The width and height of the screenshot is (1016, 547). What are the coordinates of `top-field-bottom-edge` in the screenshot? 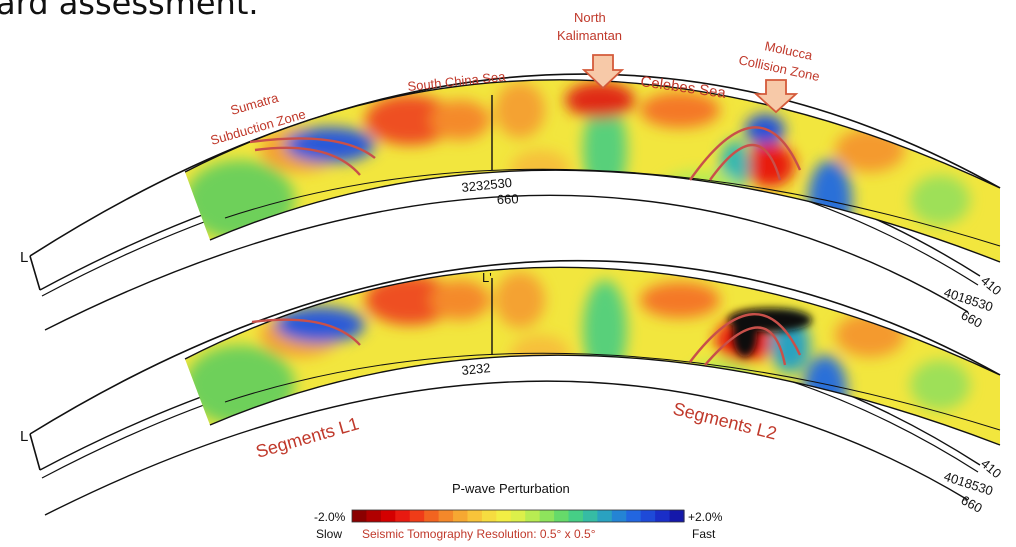 It's located at (605, 216).